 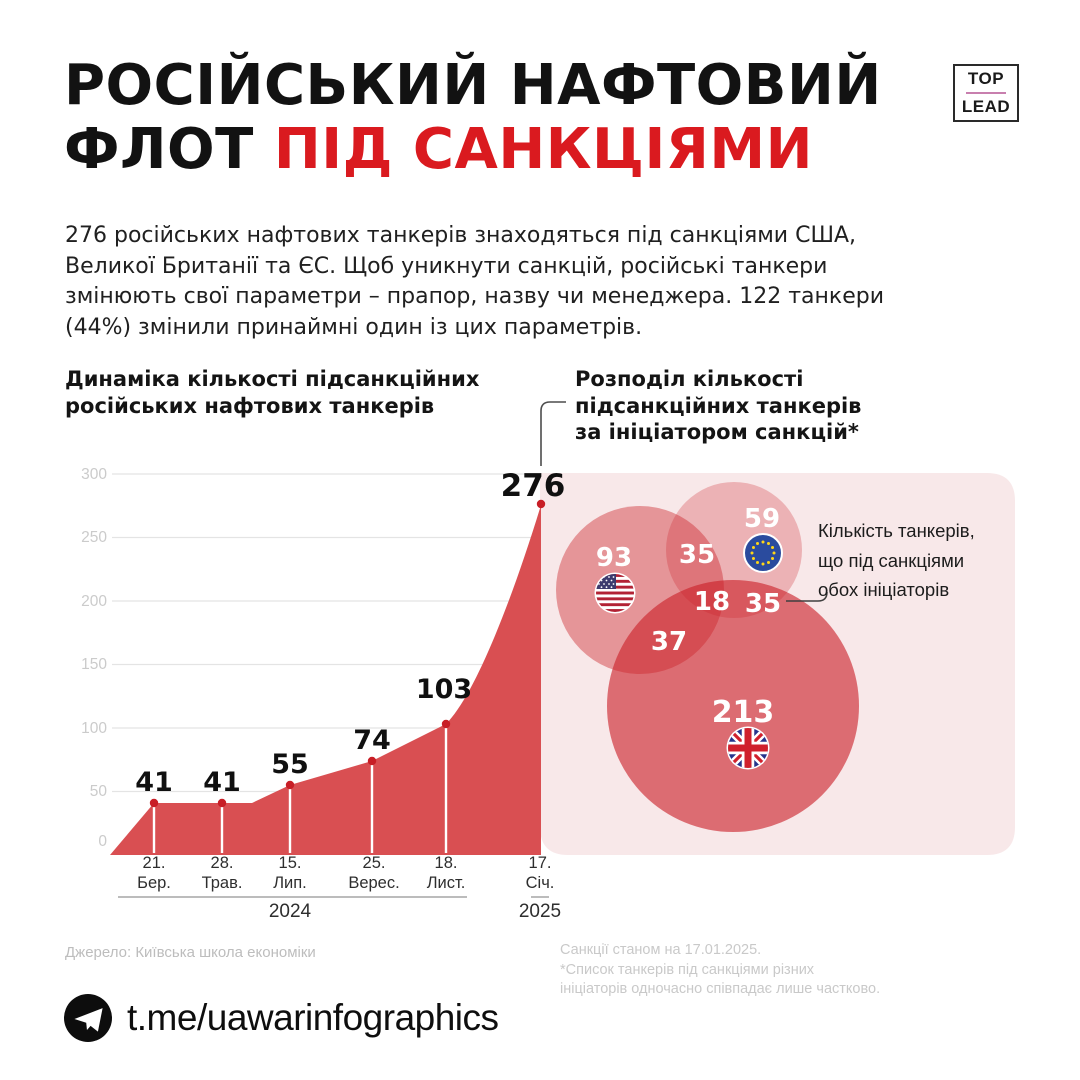 I want to click on us-flag-icon, so click(x=615, y=593).